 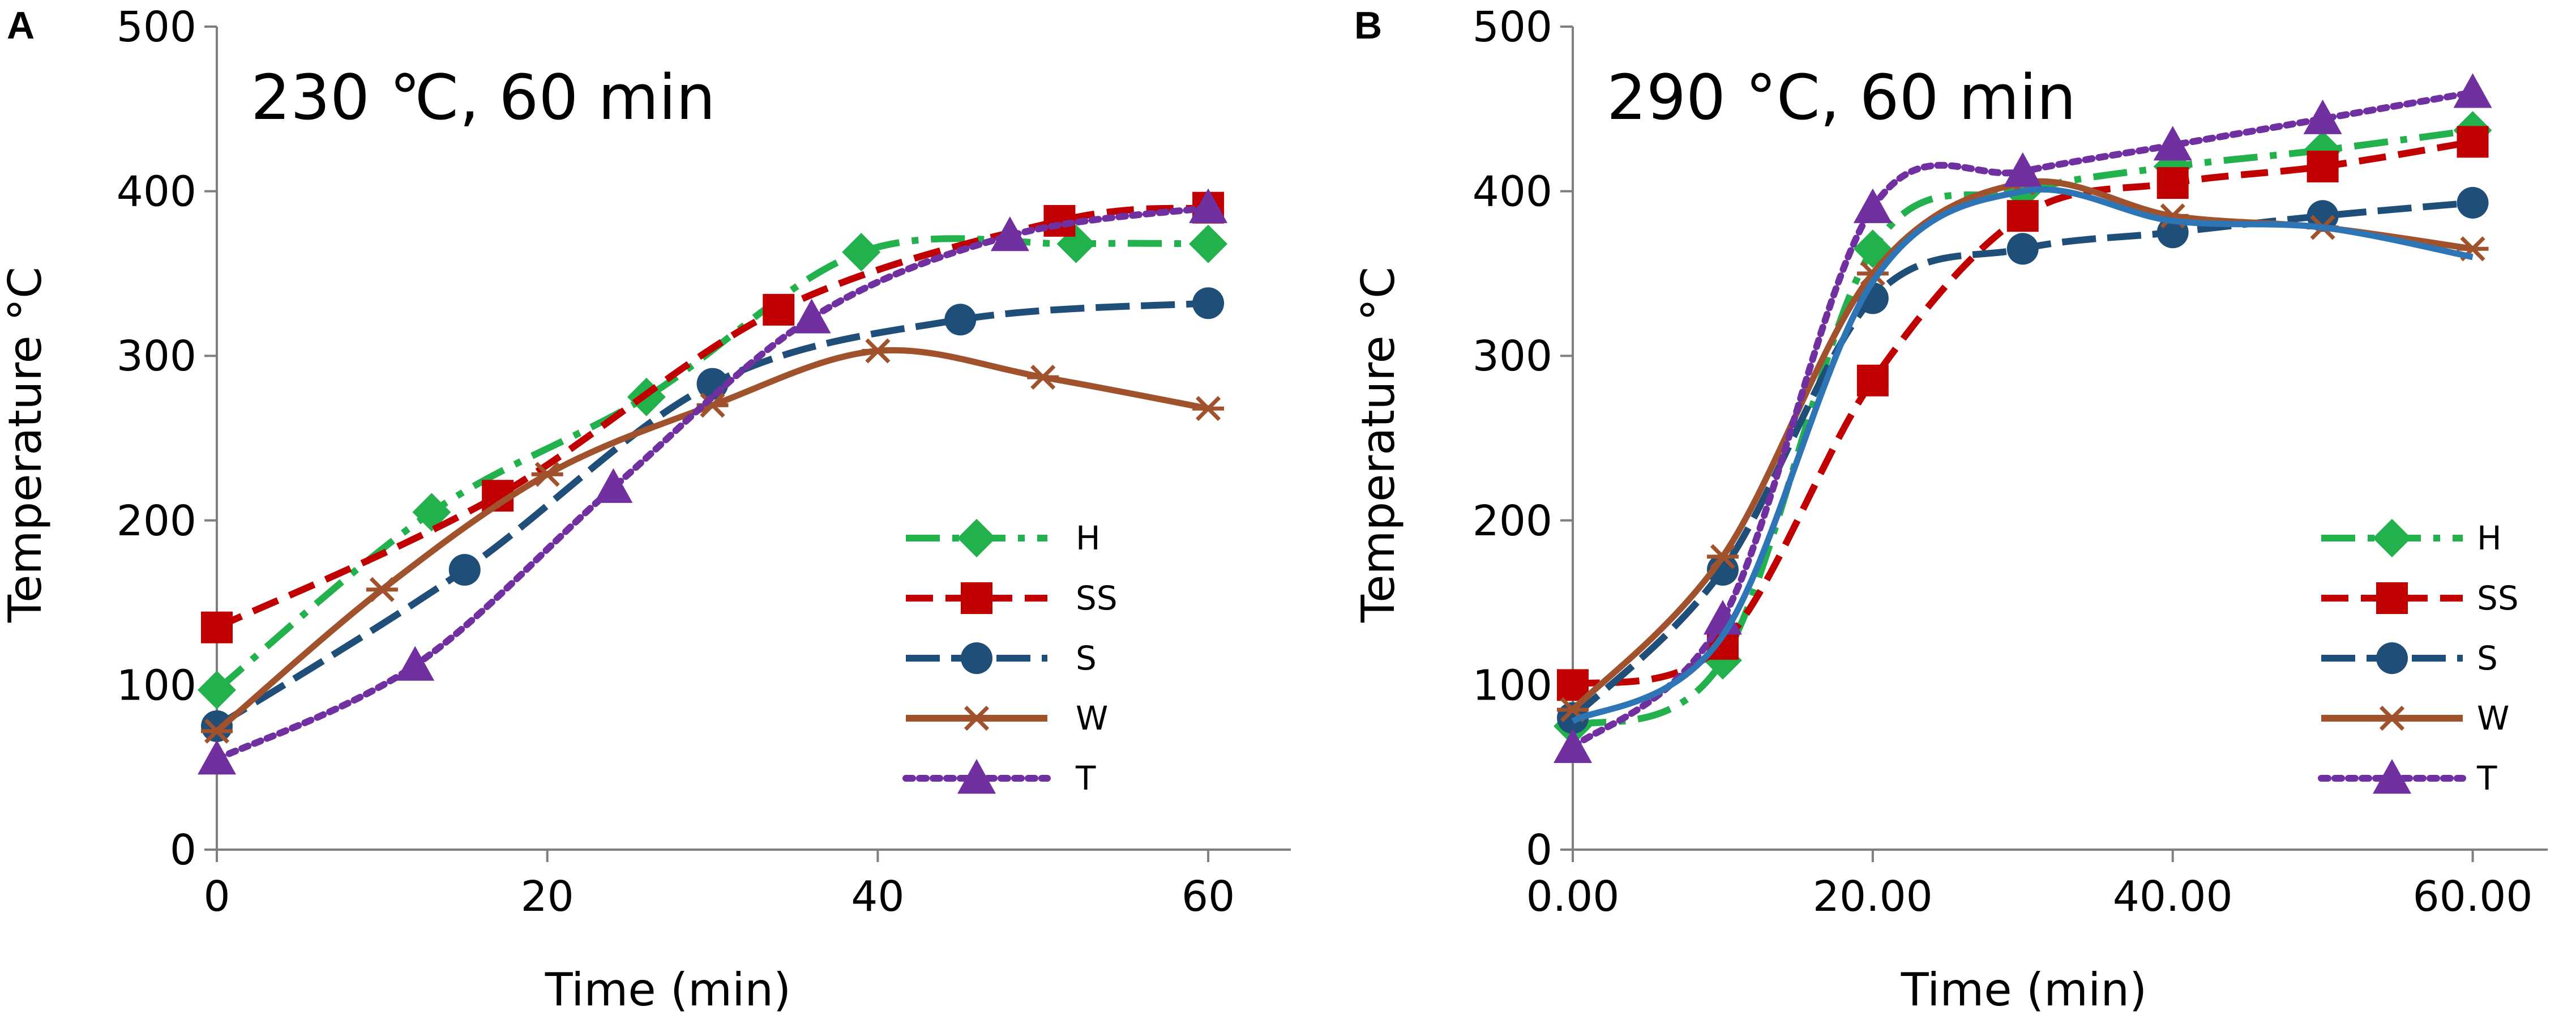 What do you see at coordinates (1841, 97) in the screenshot?
I see `chart-title: 290 °C, 60 min` at bounding box center [1841, 97].